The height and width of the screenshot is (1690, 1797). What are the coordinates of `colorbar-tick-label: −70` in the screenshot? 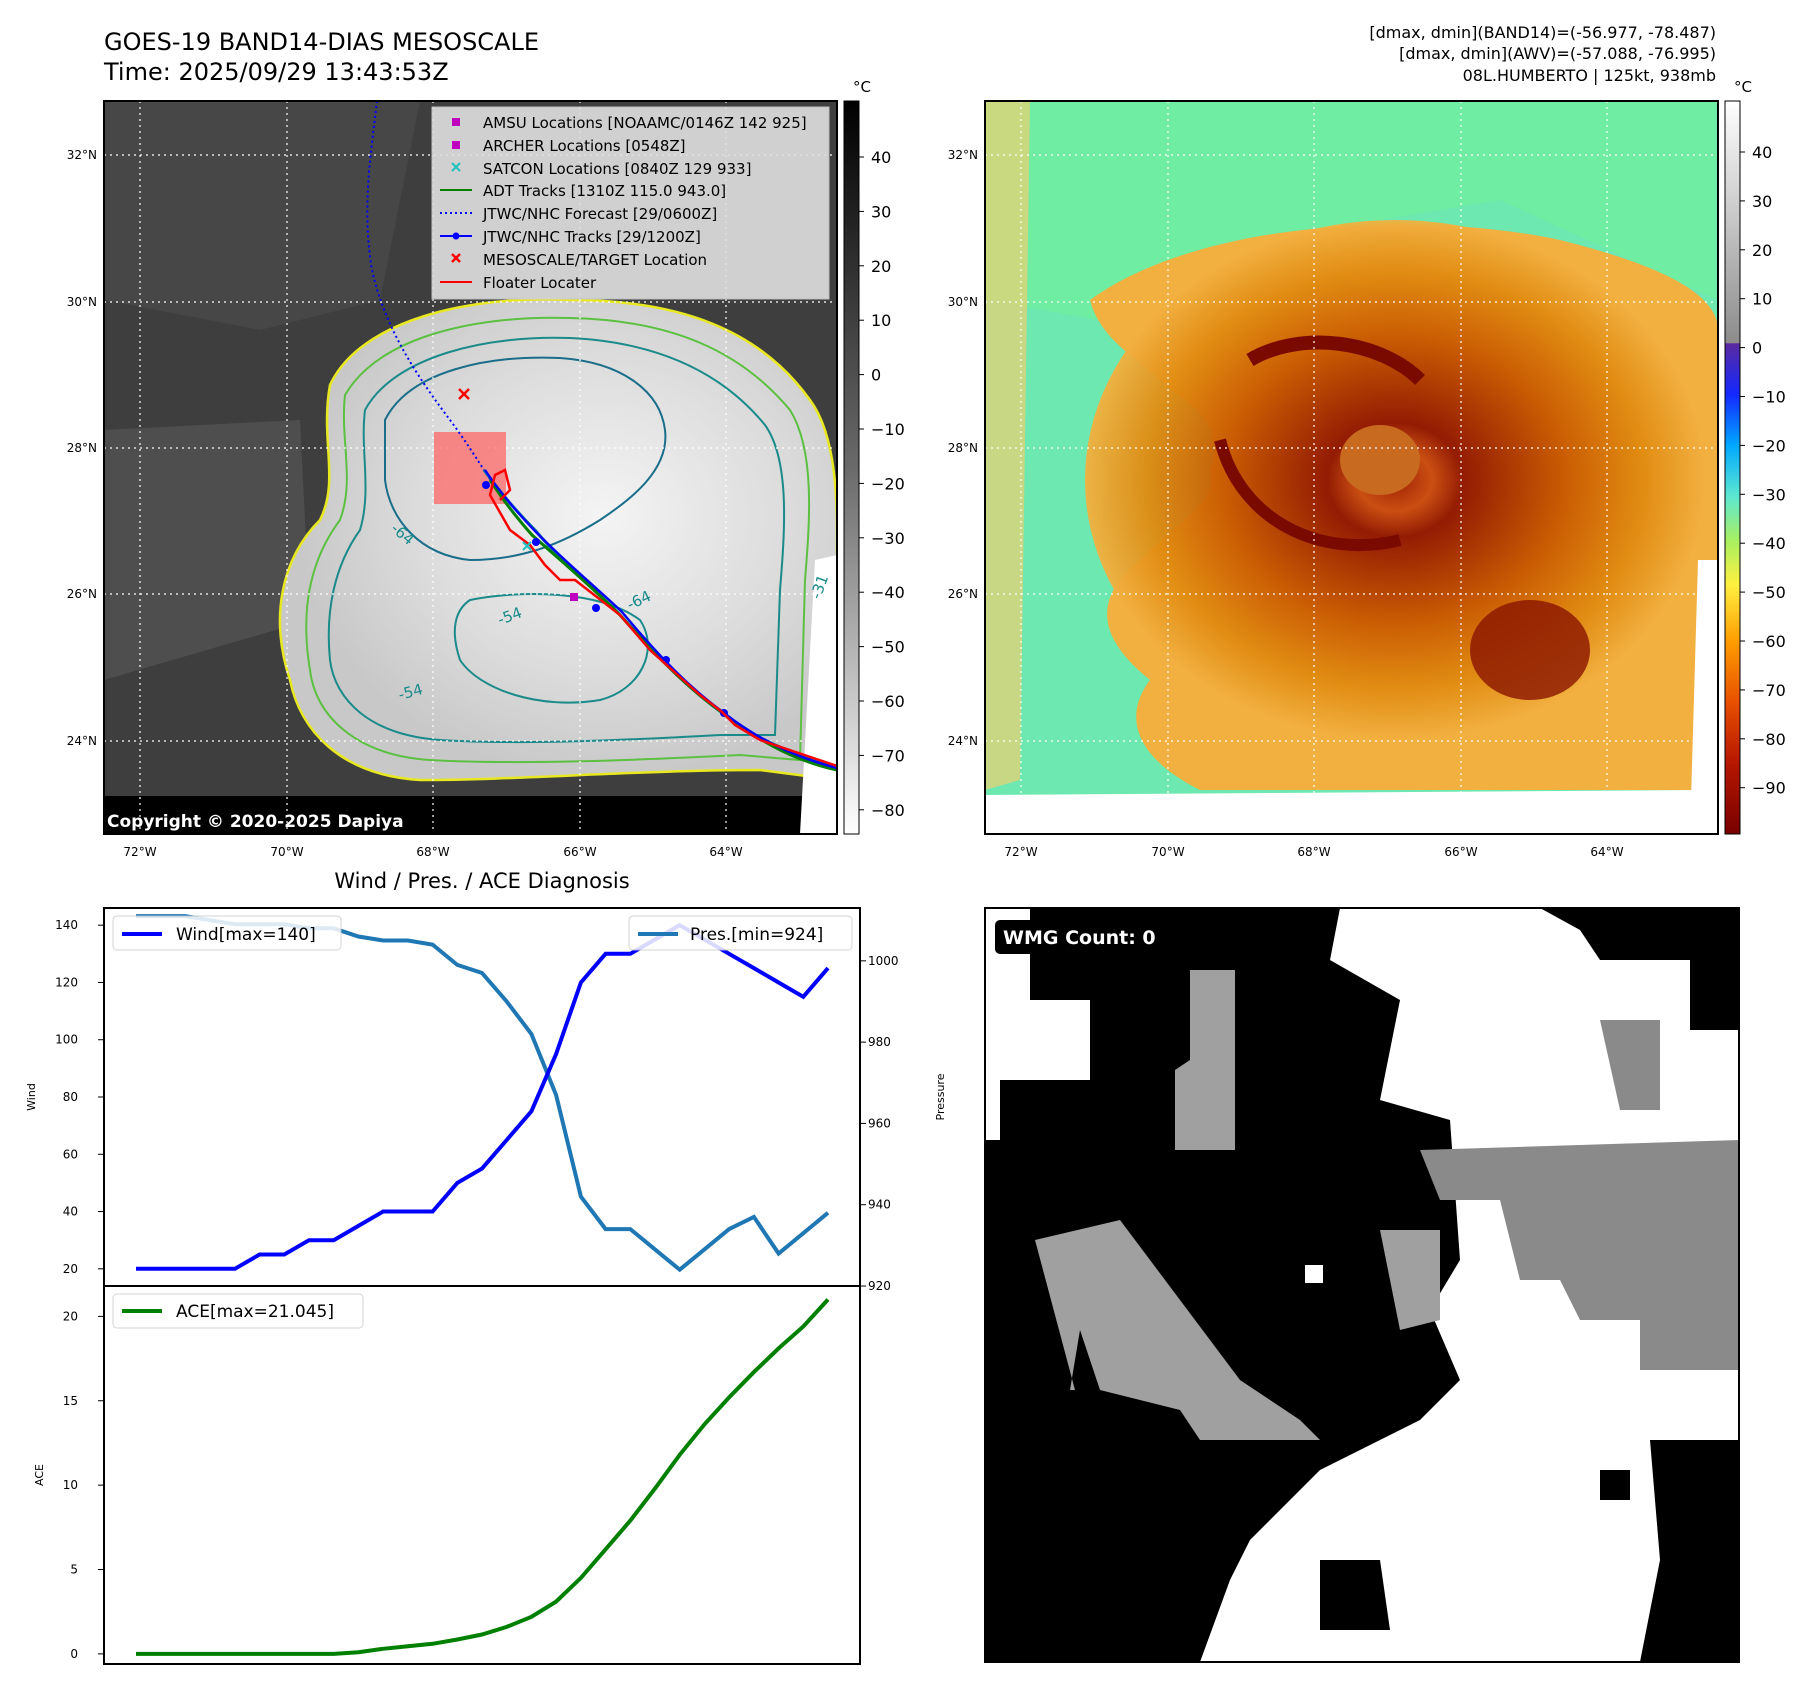 It's located at (888, 755).